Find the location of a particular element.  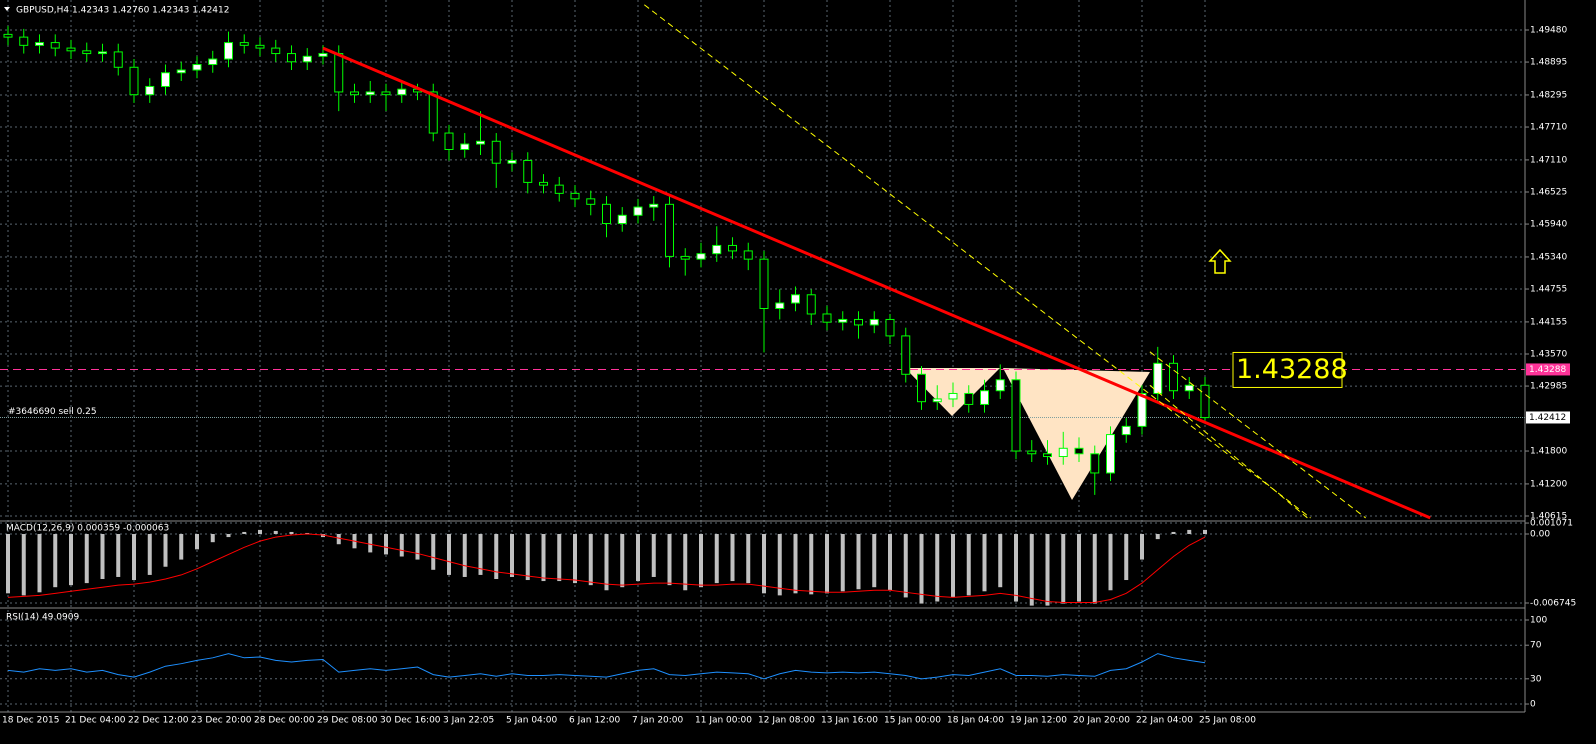

x-tick-label: 23 Dec 20:00 is located at coordinates (221, 721).